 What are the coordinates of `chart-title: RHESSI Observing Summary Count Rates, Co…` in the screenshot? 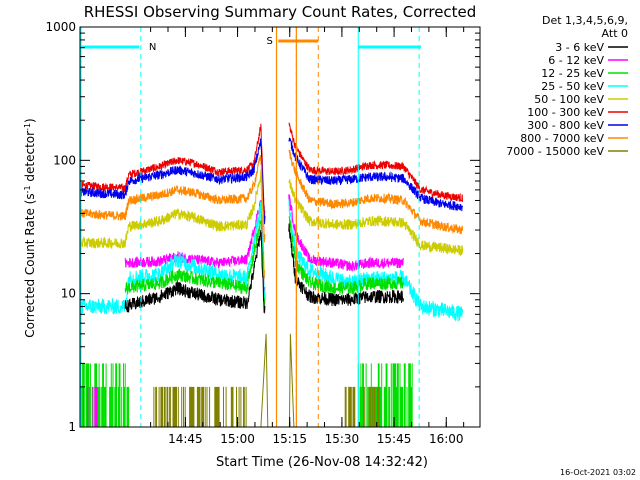 It's located at (280, 12).